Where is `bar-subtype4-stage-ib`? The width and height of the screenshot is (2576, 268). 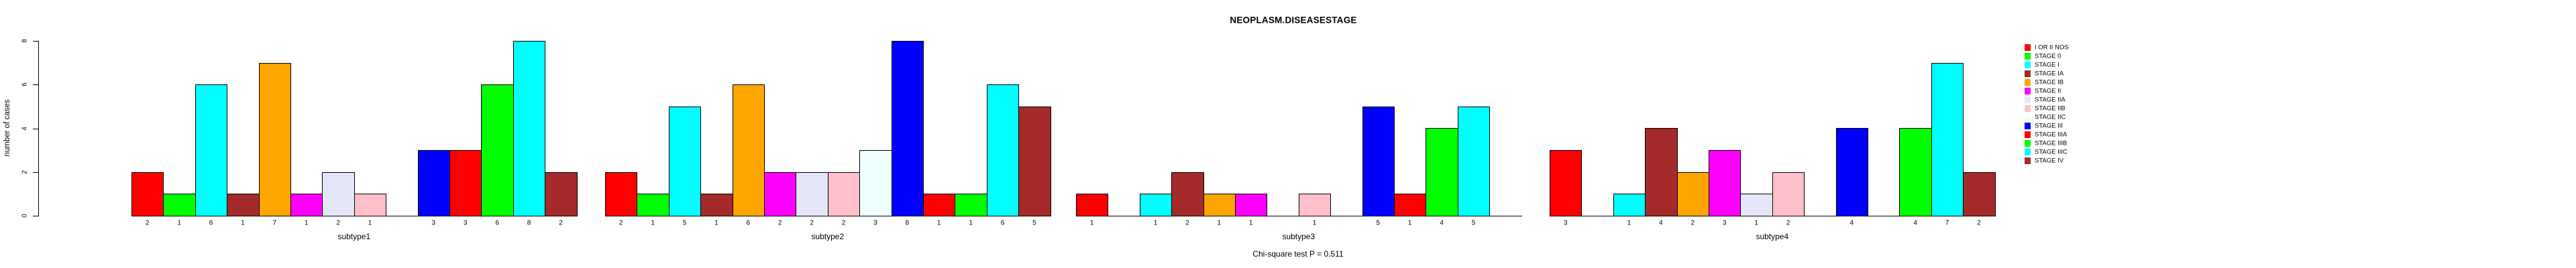 bar-subtype4-stage-ib is located at coordinates (1693, 194).